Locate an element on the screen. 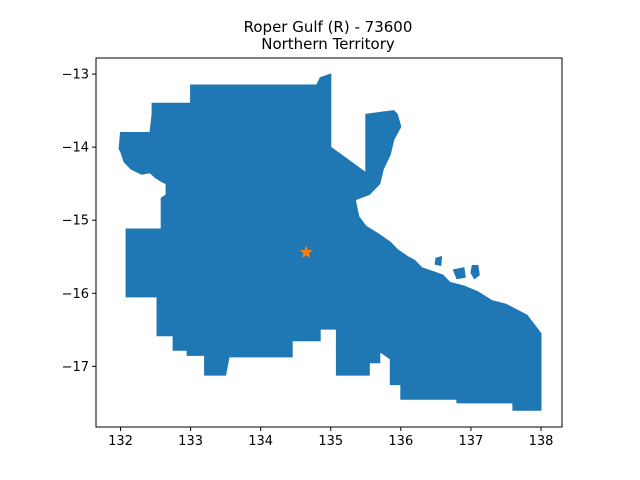  x-tick-label: 135 is located at coordinates (330, 441).